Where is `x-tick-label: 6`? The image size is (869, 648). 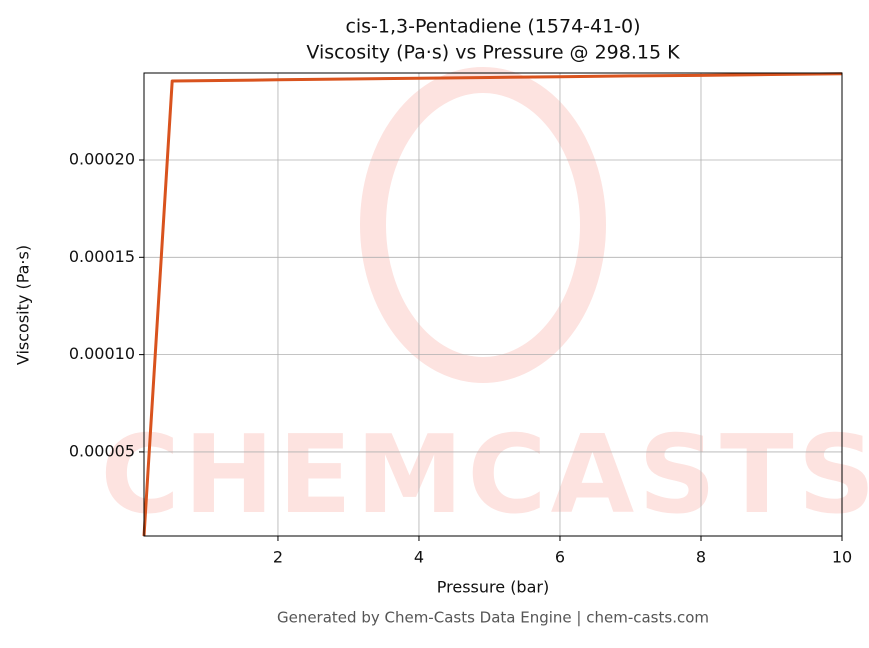 x-tick-label: 6 is located at coordinates (560, 557).